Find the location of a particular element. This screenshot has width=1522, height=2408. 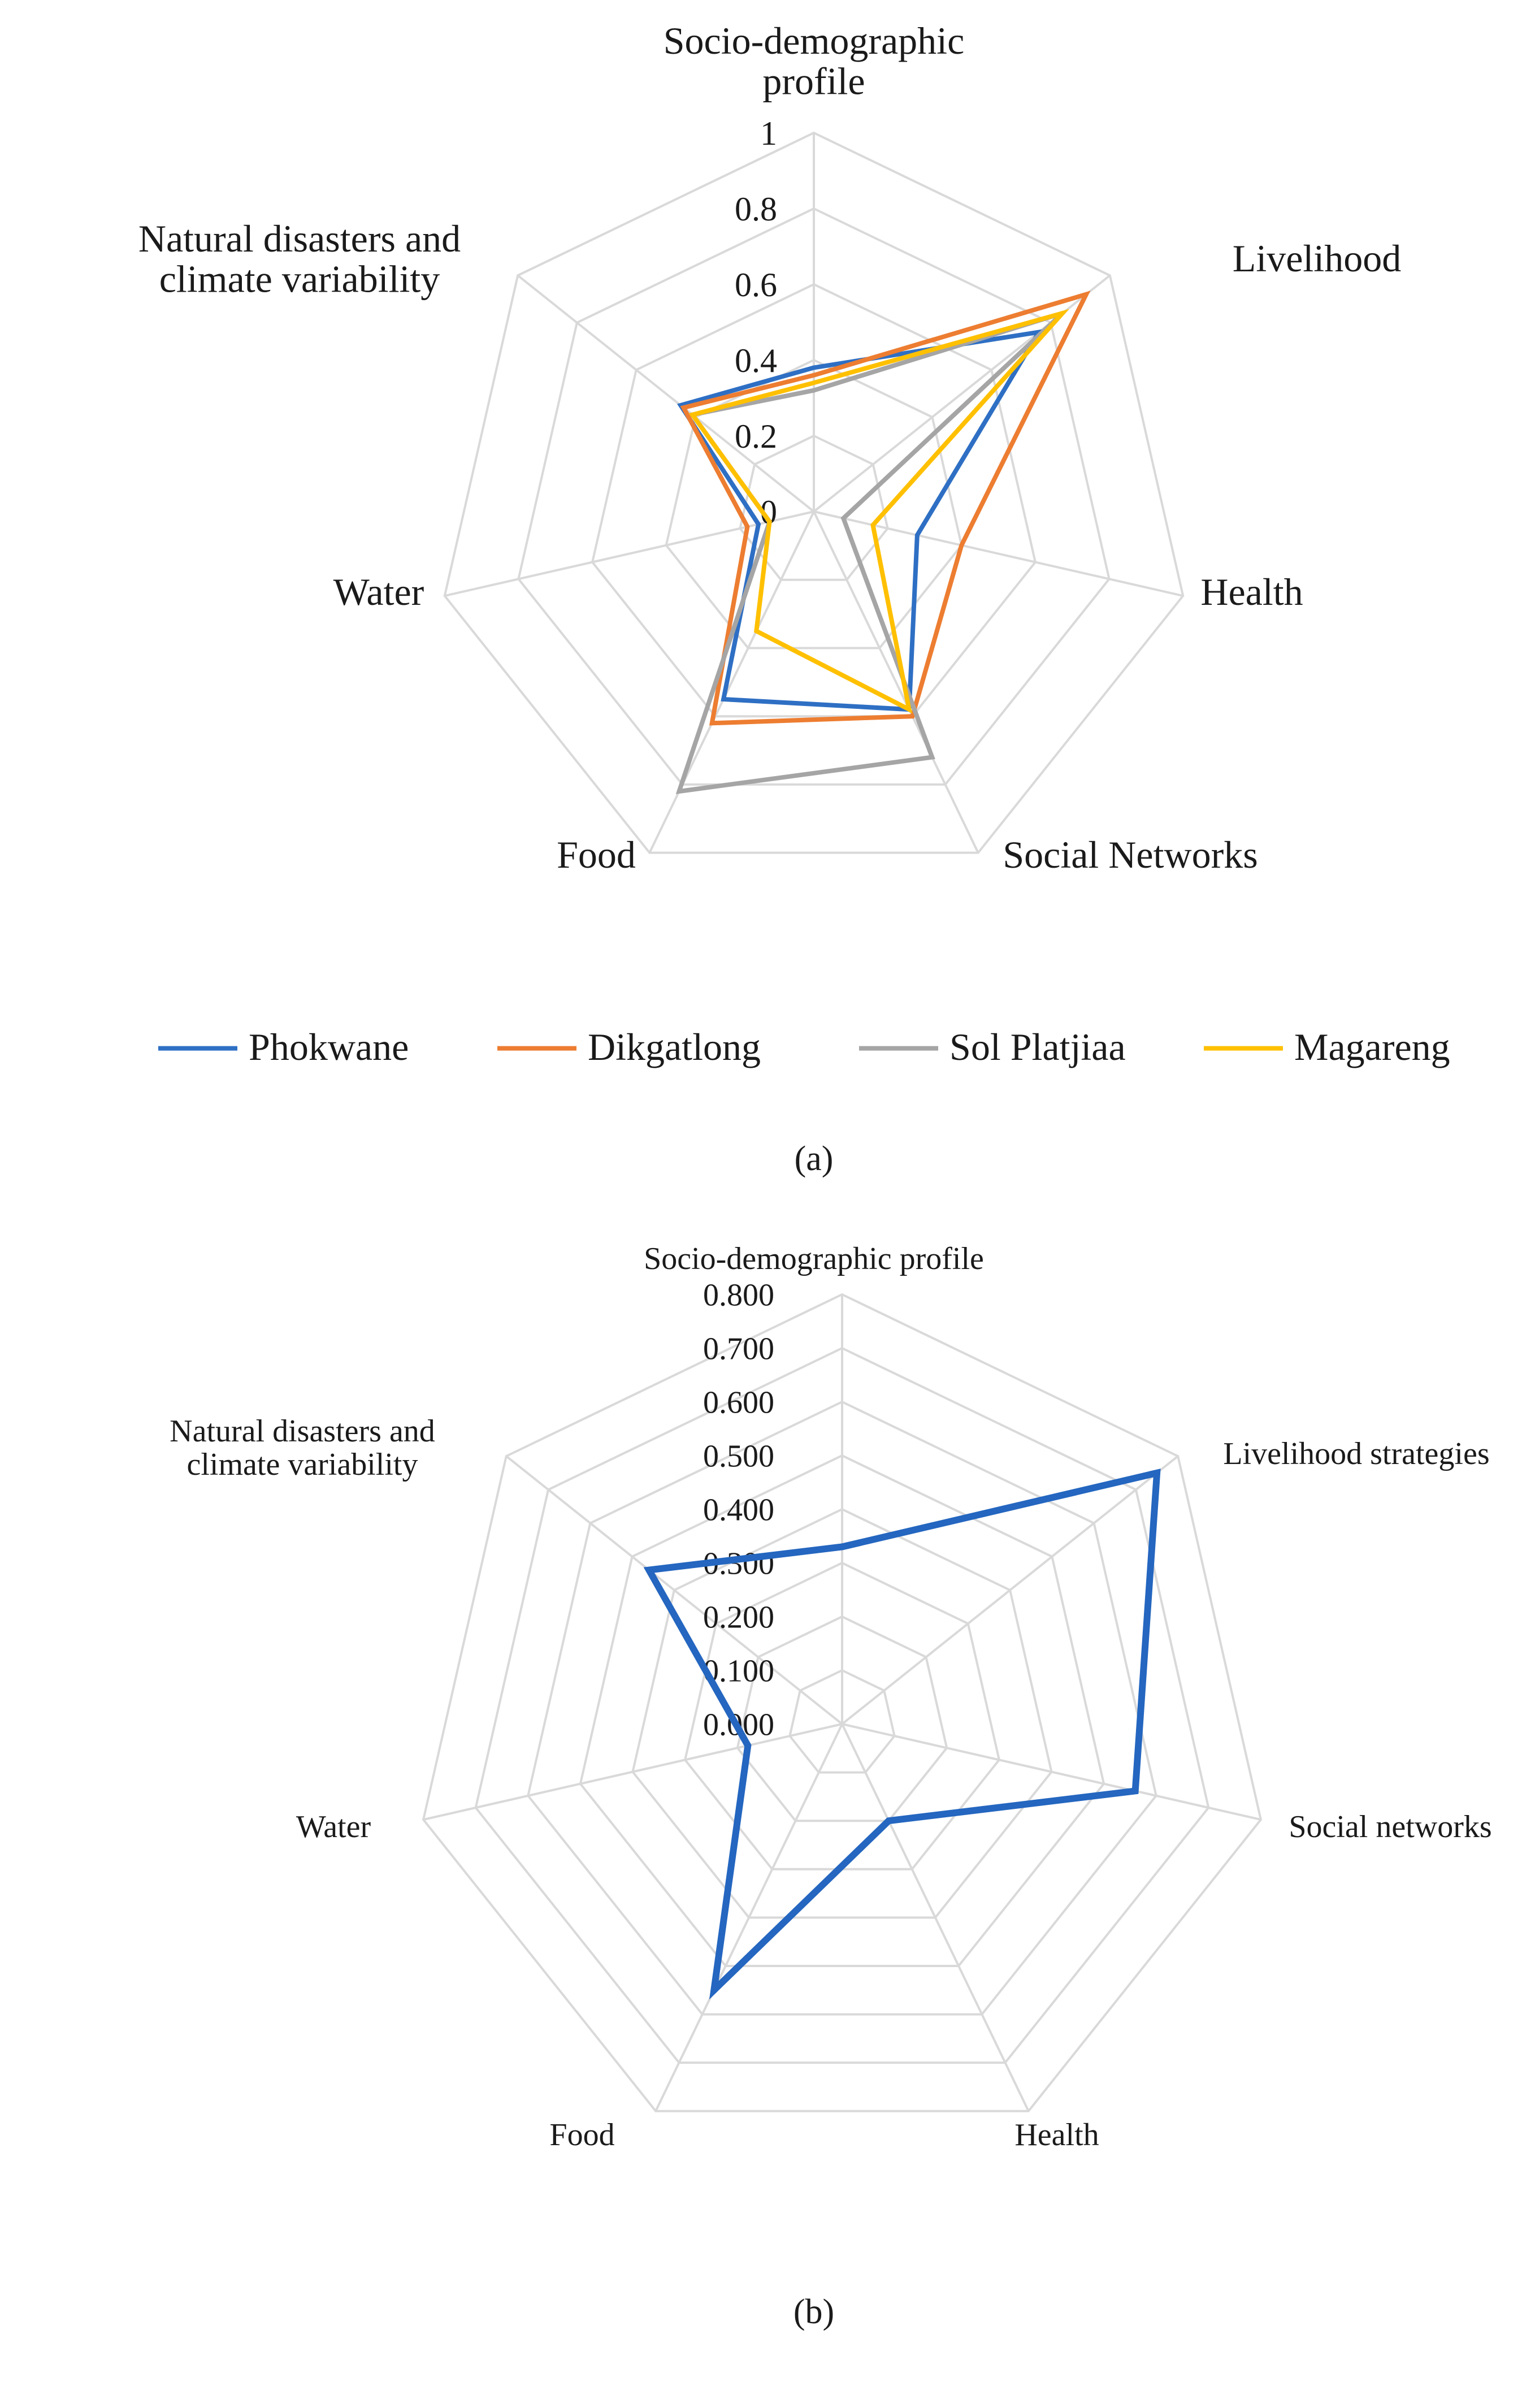

tick-label: 0.6 is located at coordinates (756, 285).